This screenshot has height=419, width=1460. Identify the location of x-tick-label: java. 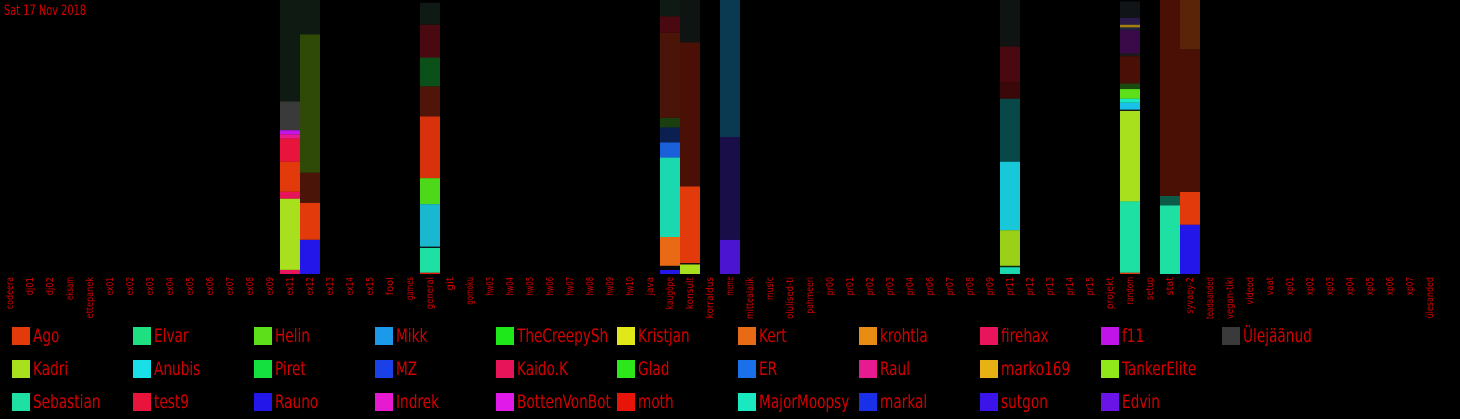
(650, 286).